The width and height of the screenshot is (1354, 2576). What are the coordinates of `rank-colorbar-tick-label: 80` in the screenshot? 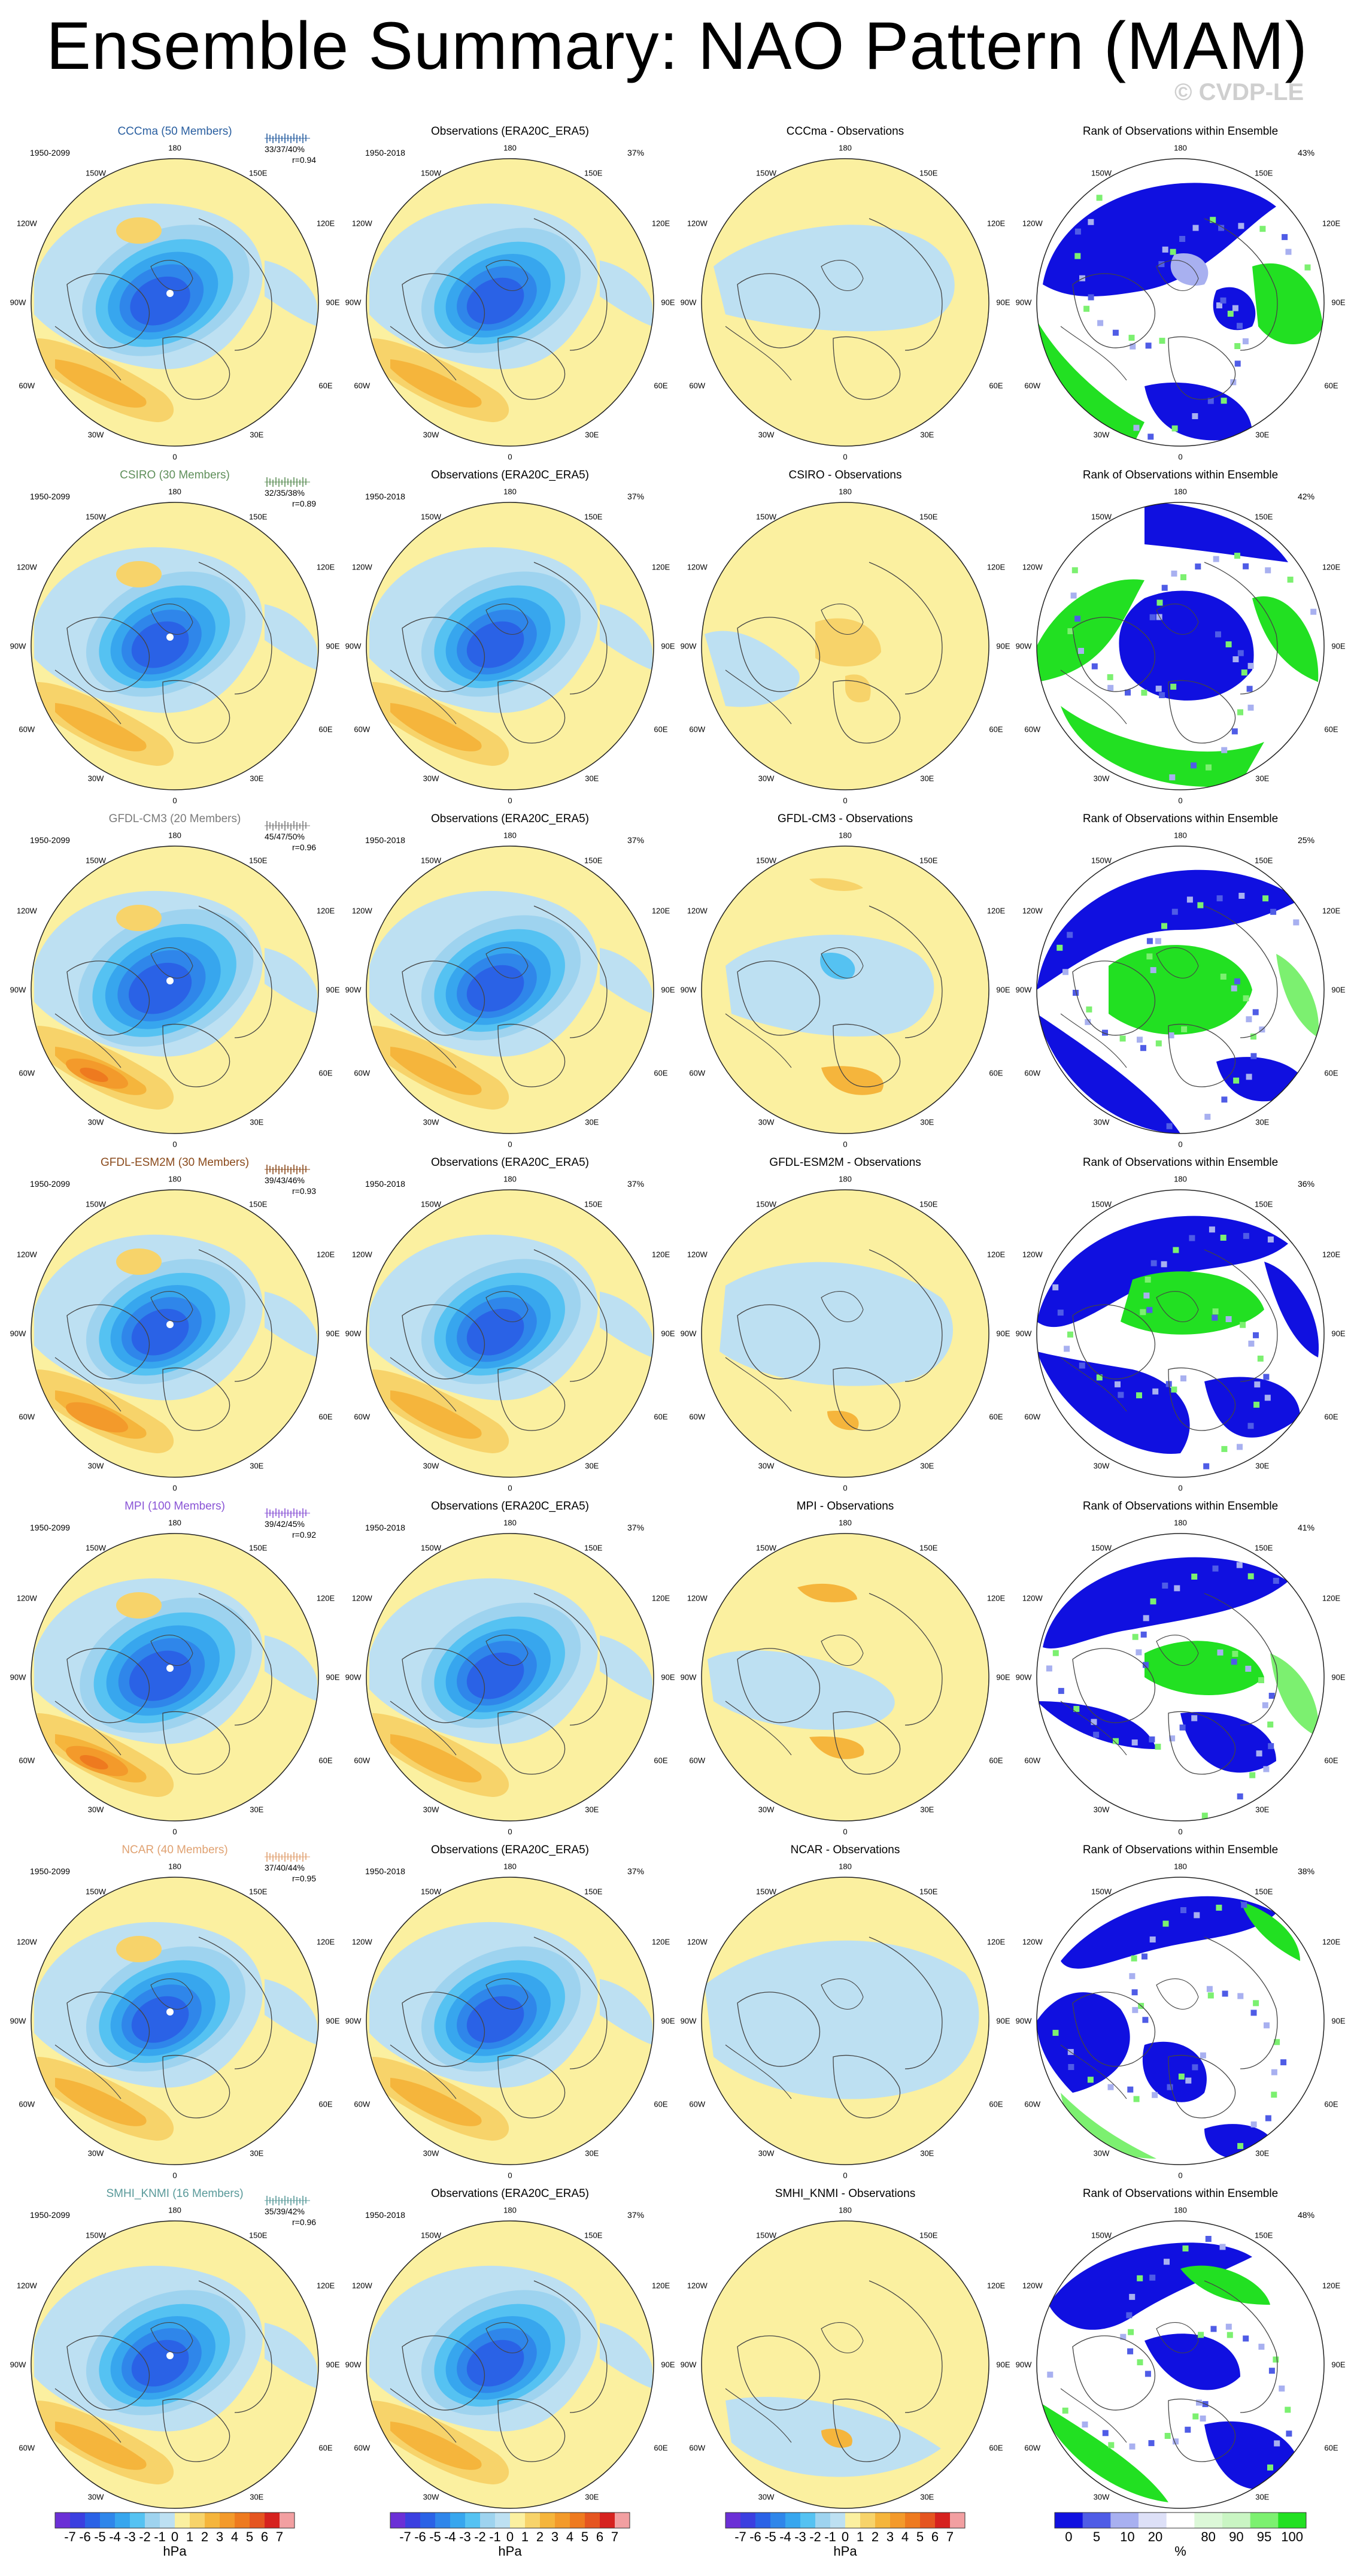 It's located at (1208, 2536).